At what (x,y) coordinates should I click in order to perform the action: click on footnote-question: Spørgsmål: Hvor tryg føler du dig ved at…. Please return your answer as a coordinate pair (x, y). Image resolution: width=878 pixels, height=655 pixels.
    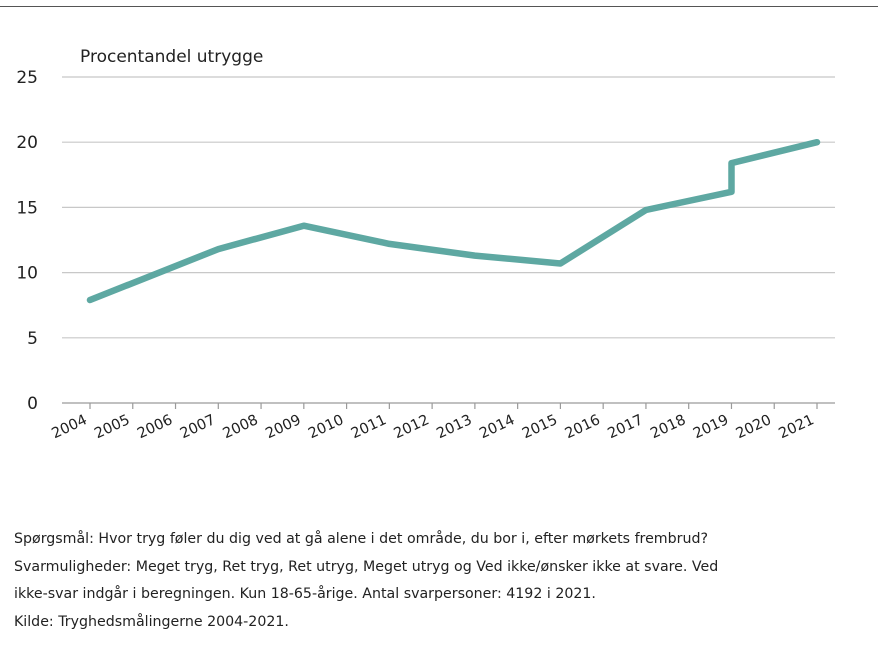
    Looking at the image, I should click on (361, 539).